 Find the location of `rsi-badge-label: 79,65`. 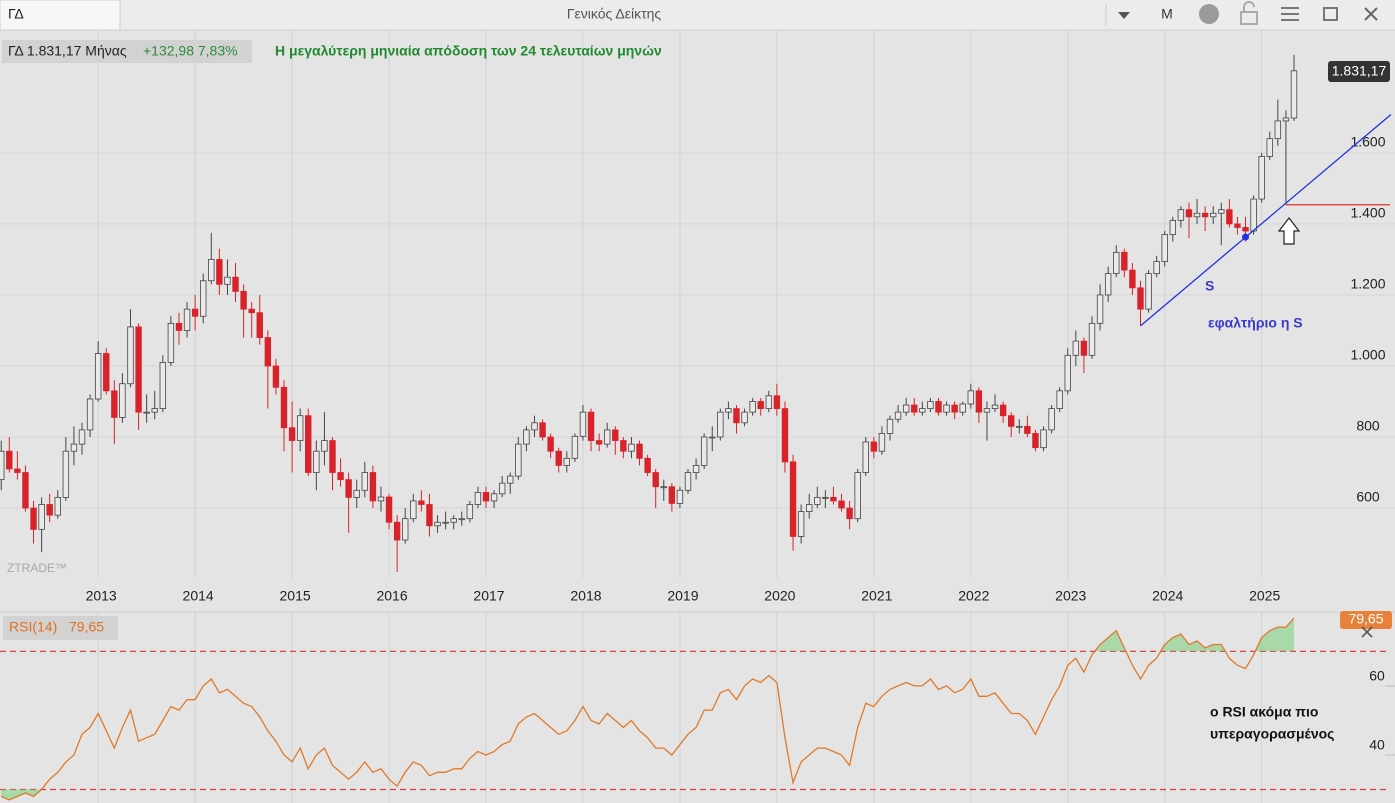

rsi-badge-label: 79,65 is located at coordinates (1365, 619).